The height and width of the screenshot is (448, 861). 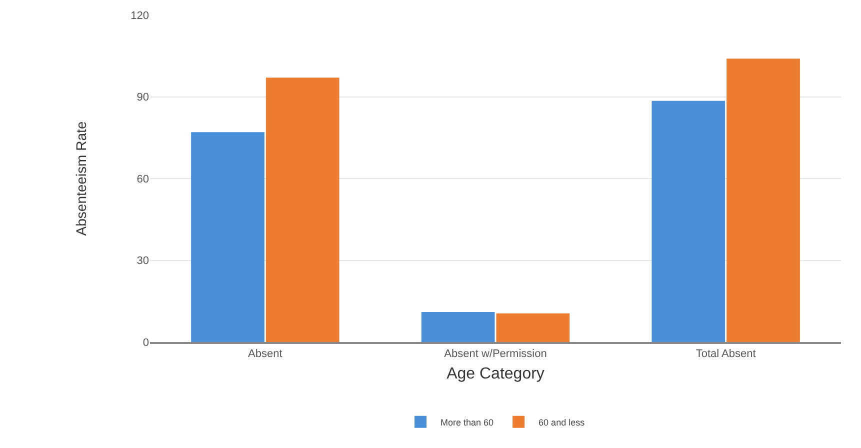 What do you see at coordinates (495, 373) in the screenshot?
I see `x-axis-title: Age Category` at bounding box center [495, 373].